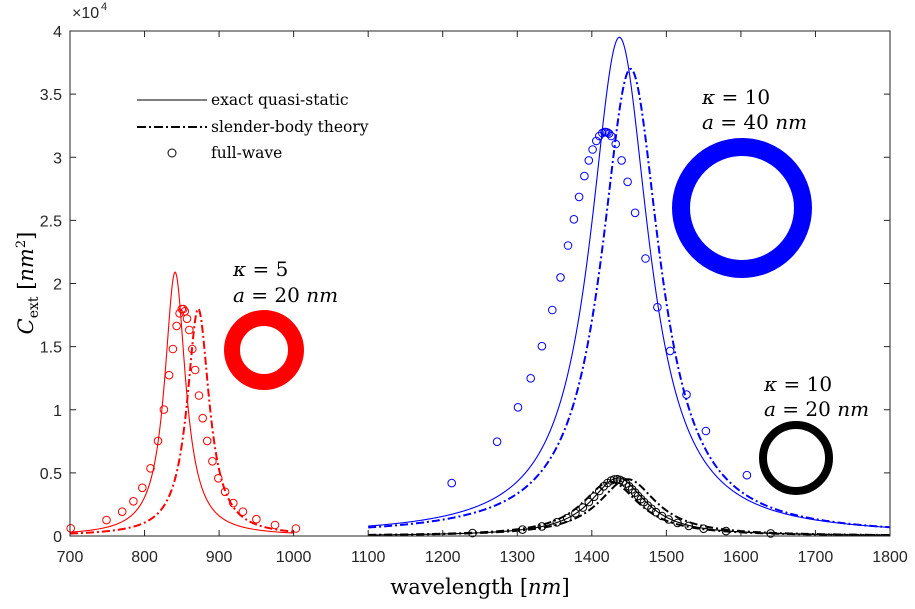 The height and width of the screenshot is (609, 915). What do you see at coordinates (890, 557) in the screenshot?
I see `x-tick-label: 1800` at bounding box center [890, 557].